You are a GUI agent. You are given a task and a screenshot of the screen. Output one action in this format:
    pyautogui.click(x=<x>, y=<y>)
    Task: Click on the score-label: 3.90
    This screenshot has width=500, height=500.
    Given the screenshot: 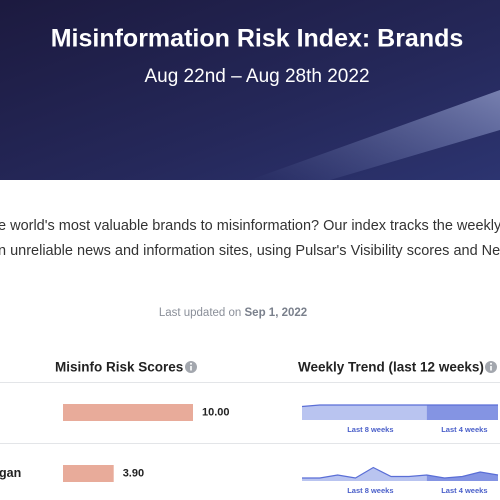 What is the action you would take?
    pyautogui.click(x=133, y=473)
    